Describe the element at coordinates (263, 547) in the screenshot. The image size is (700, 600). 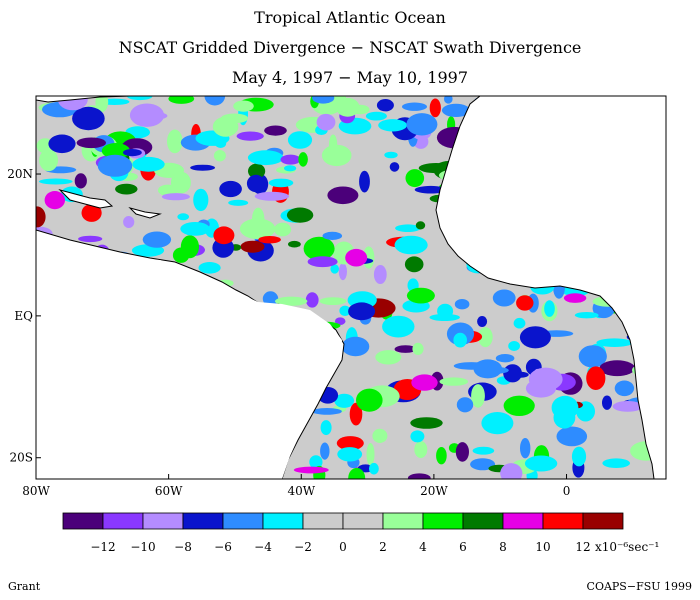
I see `legend-label: −4` at that location.